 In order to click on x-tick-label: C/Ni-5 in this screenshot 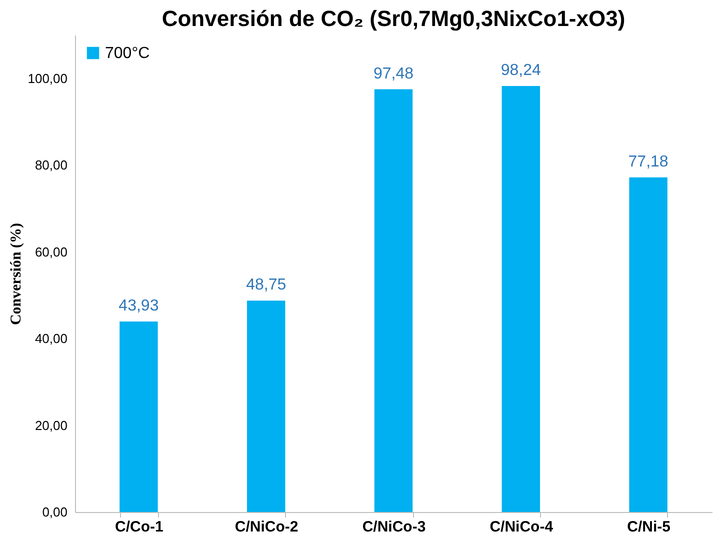, I will do `click(648, 527)`.